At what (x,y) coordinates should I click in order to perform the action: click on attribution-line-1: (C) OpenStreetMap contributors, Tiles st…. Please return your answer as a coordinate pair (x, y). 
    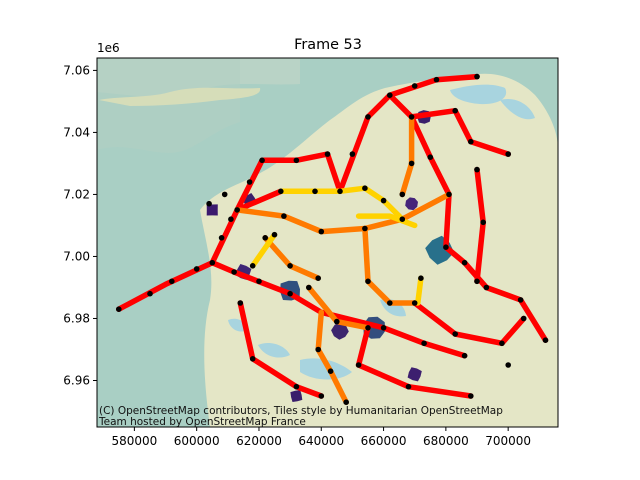
    Looking at the image, I should click on (301, 411).